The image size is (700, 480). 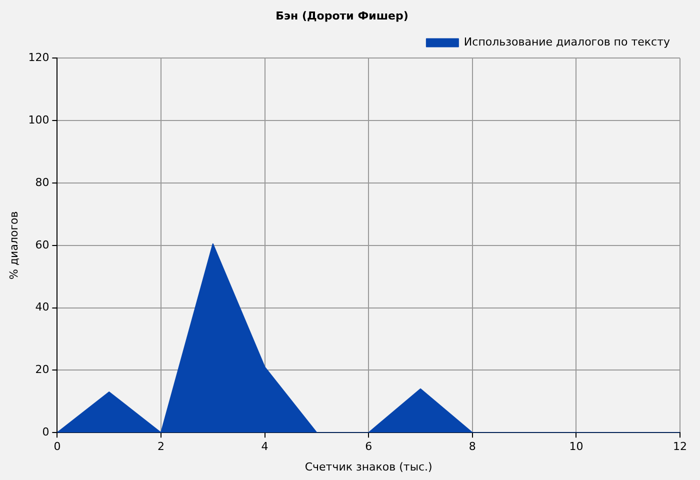 I want to click on x-tick-label: 2, so click(x=160, y=447).